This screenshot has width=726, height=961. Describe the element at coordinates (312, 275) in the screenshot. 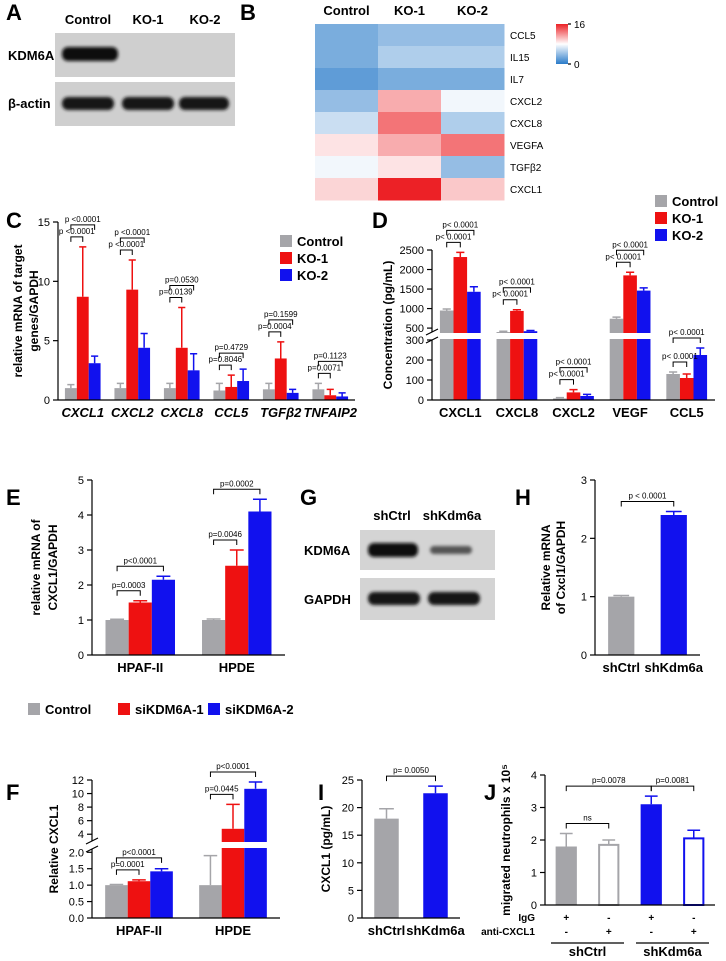

I see `legend-label: KO-2` at that location.